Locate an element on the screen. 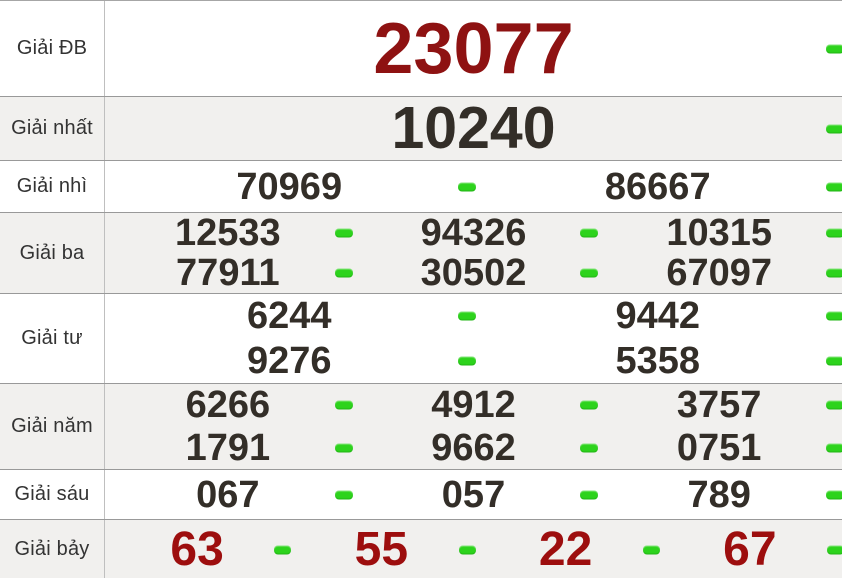  prize-numbers-nam: 6266 4912 3757 1791 9662 0751 is located at coordinates (473, 426).